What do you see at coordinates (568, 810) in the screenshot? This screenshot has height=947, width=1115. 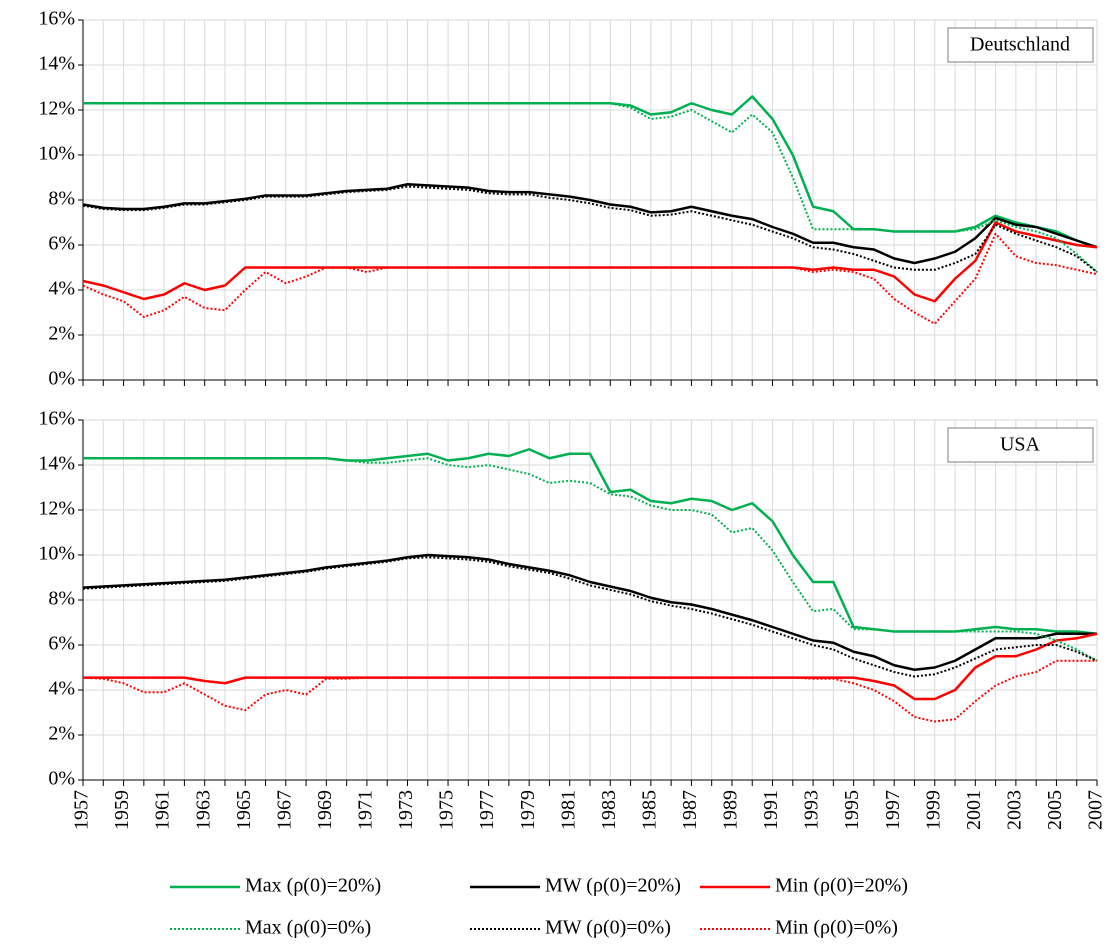 I see `x-tick-label: 1981` at bounding box center [568, 810].